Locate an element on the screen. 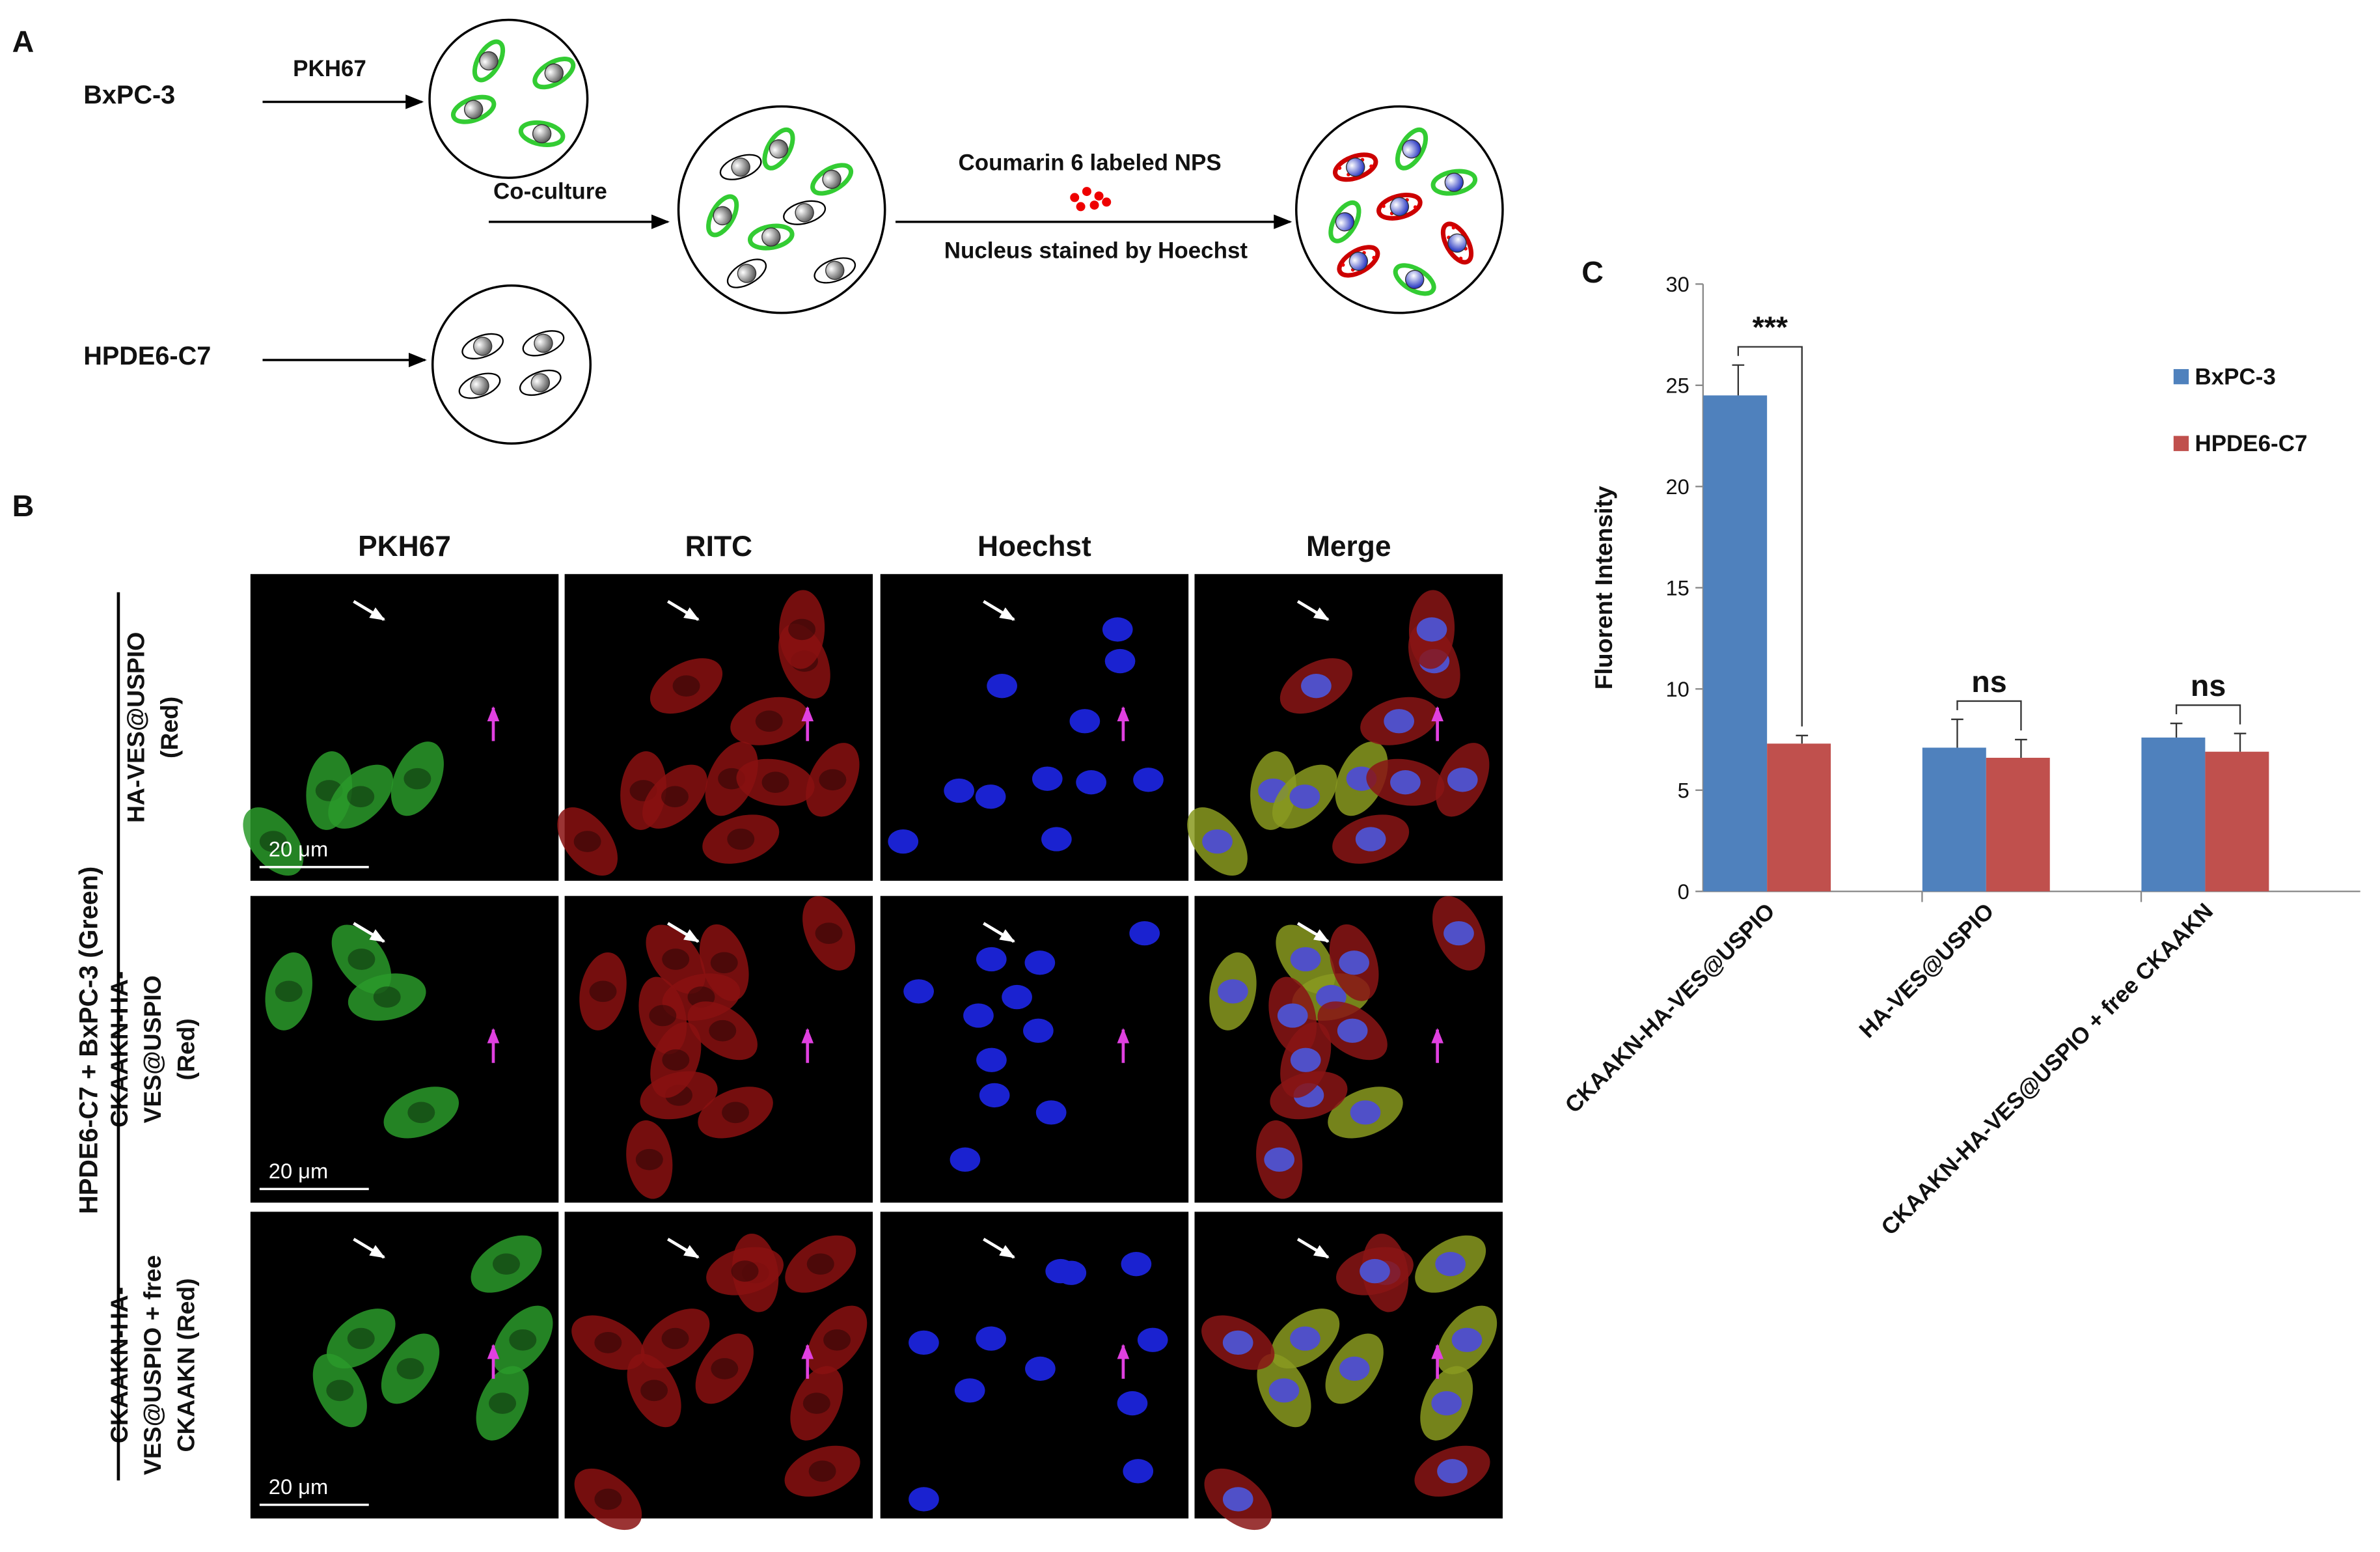 The height and width of the screenshot is (1552, 2380). channel-label: Merge is located at coordinates (1348, 546).